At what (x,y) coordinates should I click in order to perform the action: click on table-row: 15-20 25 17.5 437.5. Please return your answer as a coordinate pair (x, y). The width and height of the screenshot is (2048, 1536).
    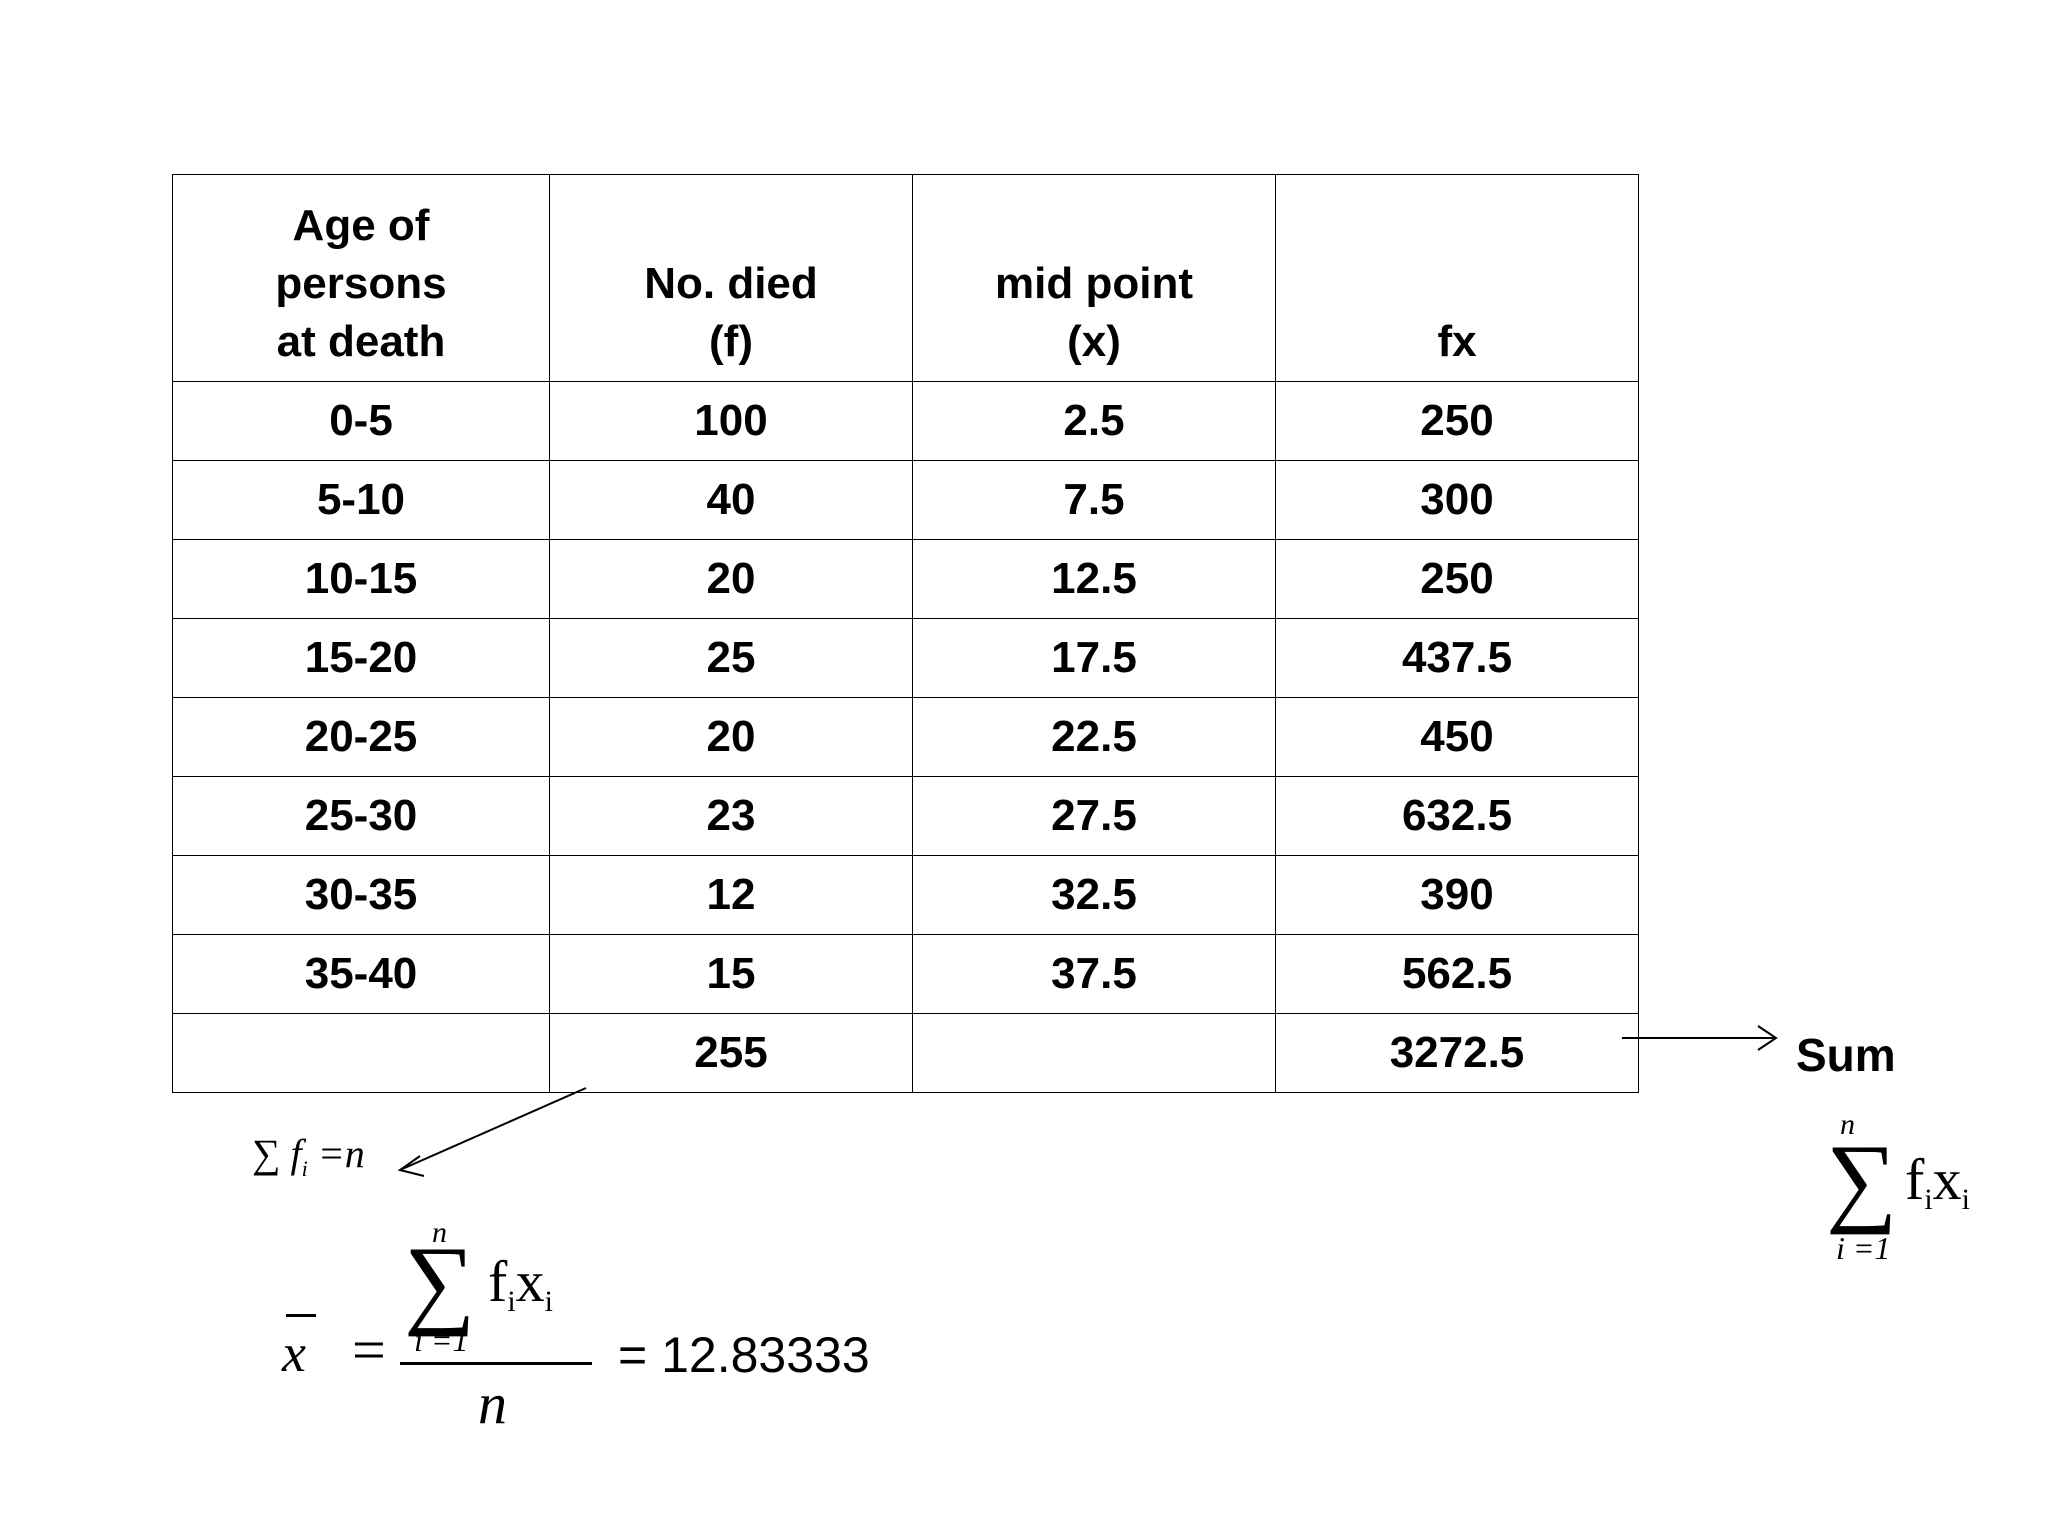
    Looking at the image, I should click on (905, 658).